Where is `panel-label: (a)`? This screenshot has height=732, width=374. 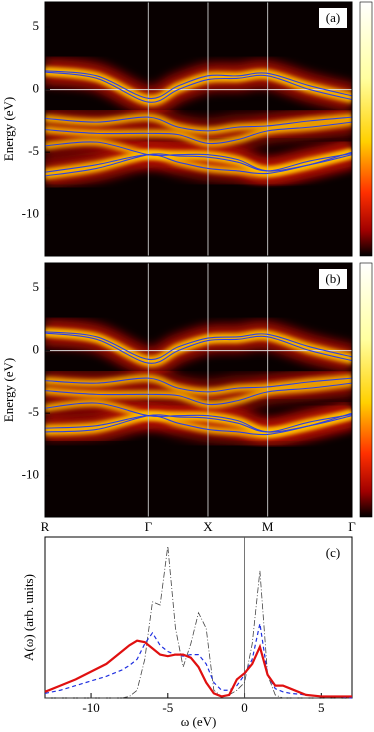 panel-label: (a) is located at coordinates (333, 17).